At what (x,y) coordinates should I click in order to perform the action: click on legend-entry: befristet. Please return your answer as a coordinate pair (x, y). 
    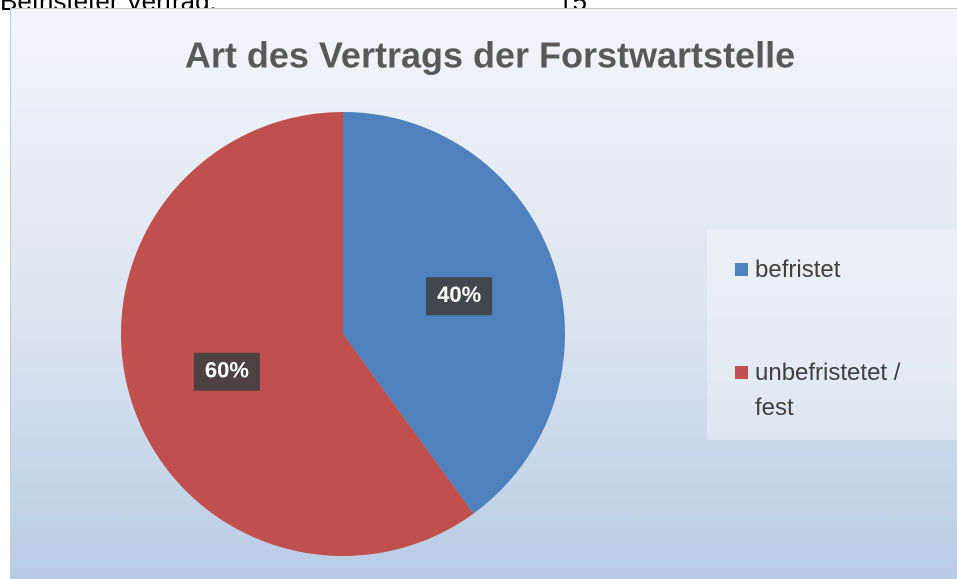
    Looking at the image, I should click on (840, 269).